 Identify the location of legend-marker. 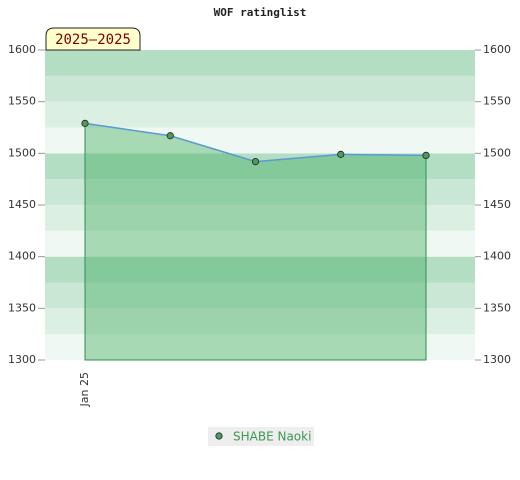
(219, 436).